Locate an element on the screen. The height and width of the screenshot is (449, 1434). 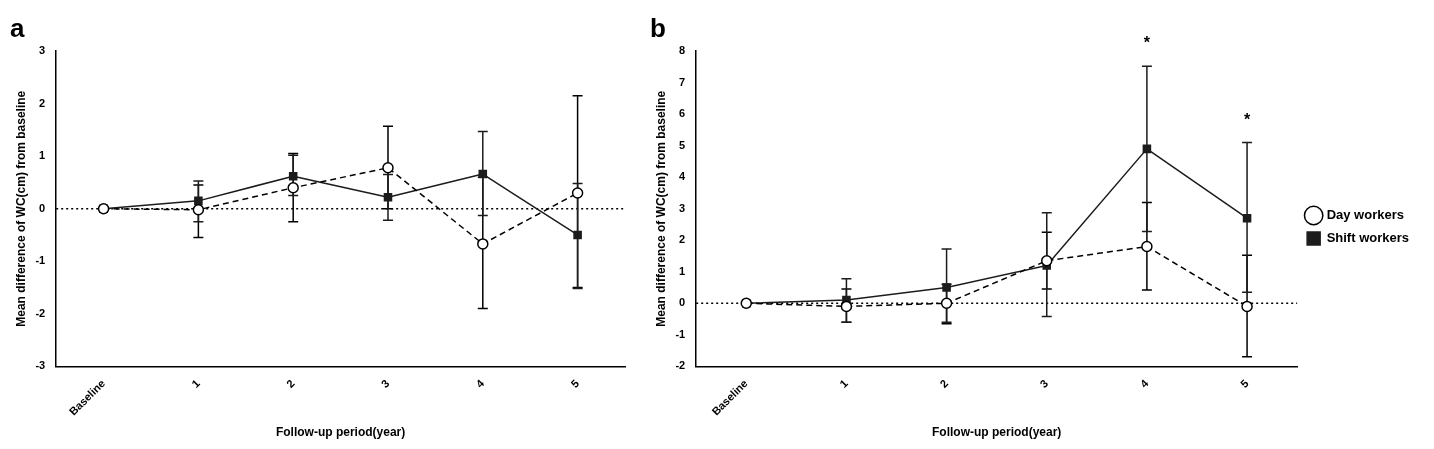
y-tick-label: 5 is located at coordinates (682, 144).